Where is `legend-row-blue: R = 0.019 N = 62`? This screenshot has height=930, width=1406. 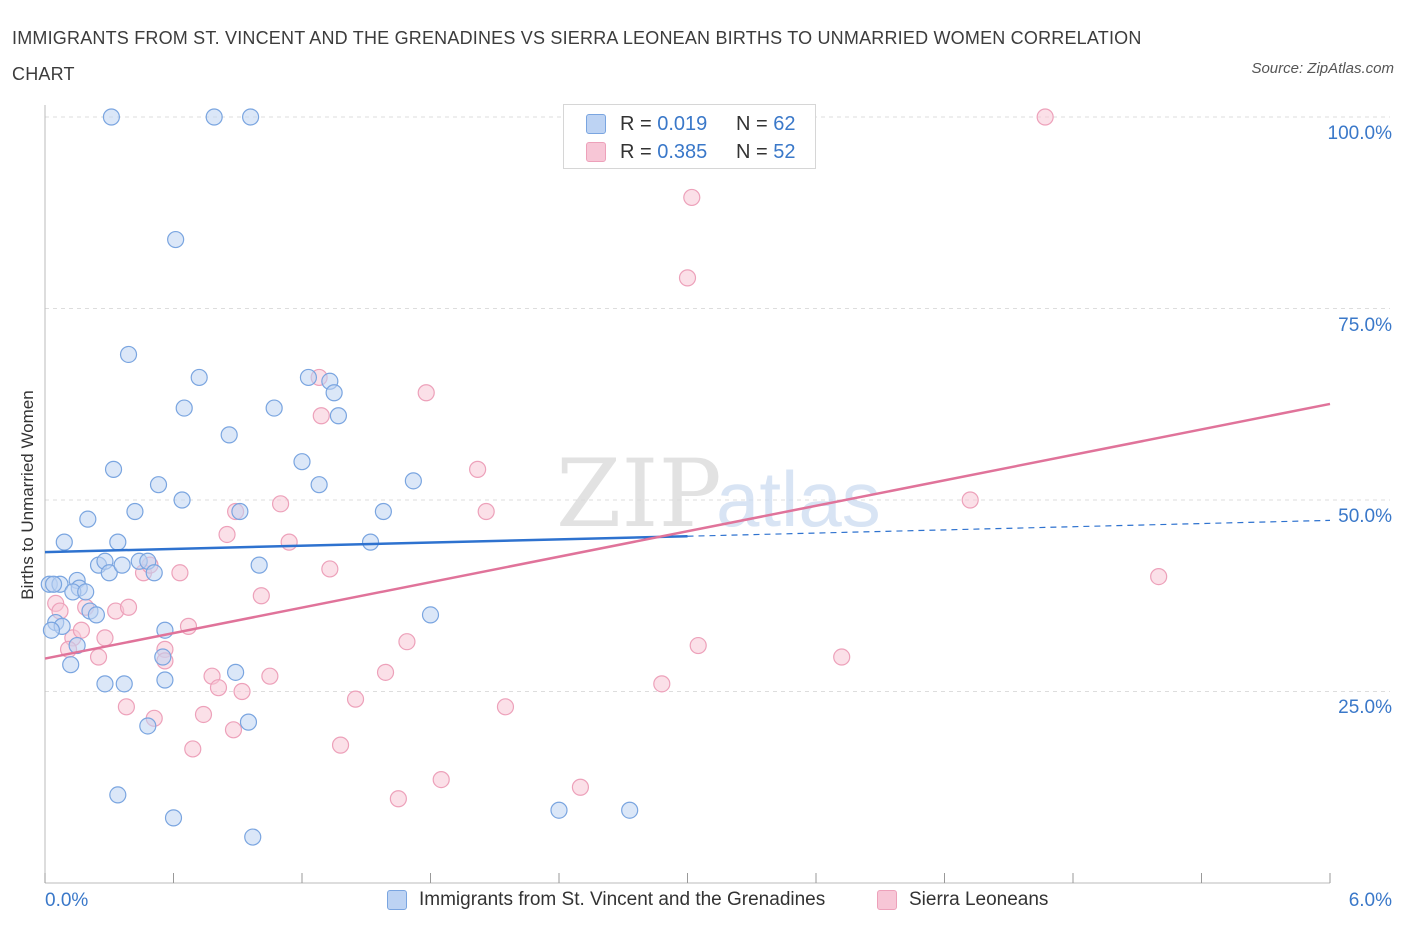 legend-row-blue: R = 0.019 N = 62 is located at coordinates (690, 124).